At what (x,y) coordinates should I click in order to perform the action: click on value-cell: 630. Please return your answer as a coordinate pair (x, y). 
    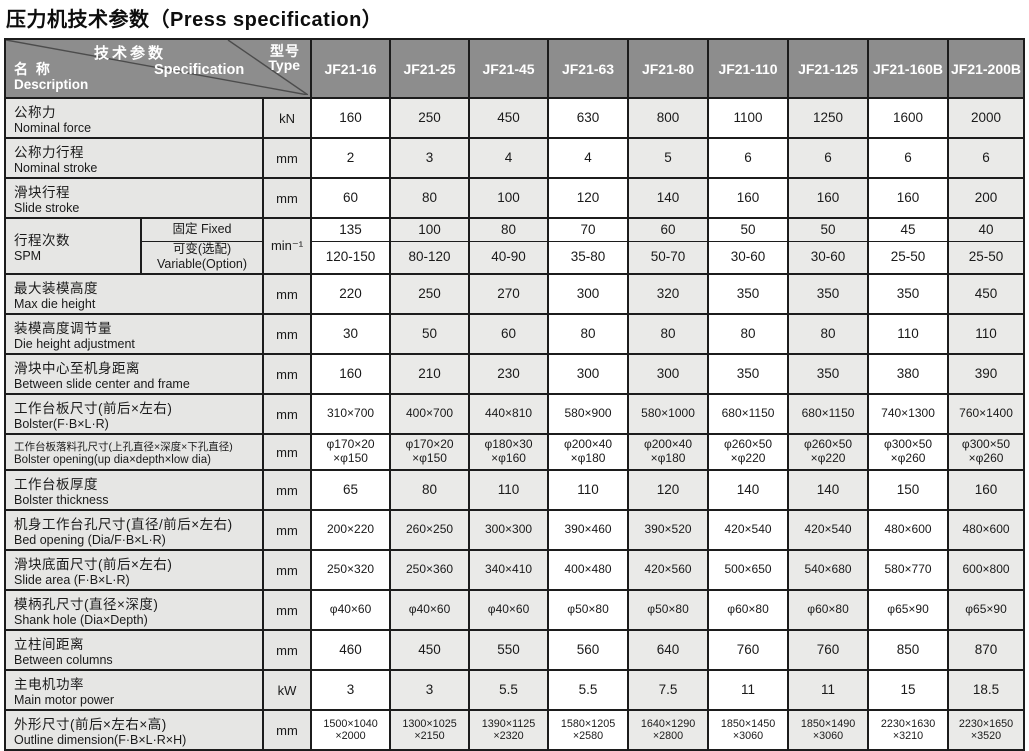
    Looking at the image, I should click on (588, 118).